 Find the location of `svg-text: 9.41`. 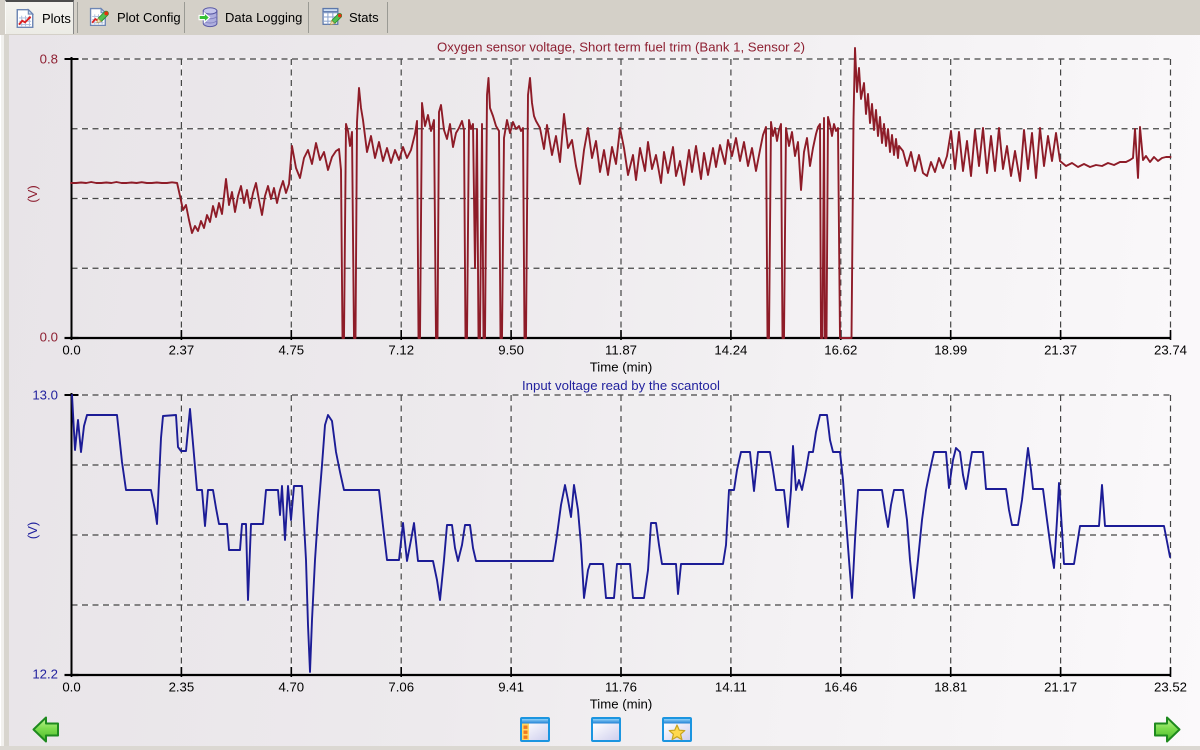

svg-text: 9.41 is located at coordinates (511, 686).